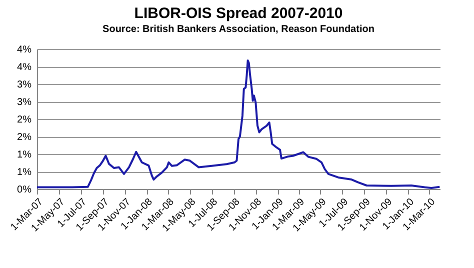  Describe the element at coordinates (24, 190) in the screenshot. I see `y-tick-label: 0%` at that location.